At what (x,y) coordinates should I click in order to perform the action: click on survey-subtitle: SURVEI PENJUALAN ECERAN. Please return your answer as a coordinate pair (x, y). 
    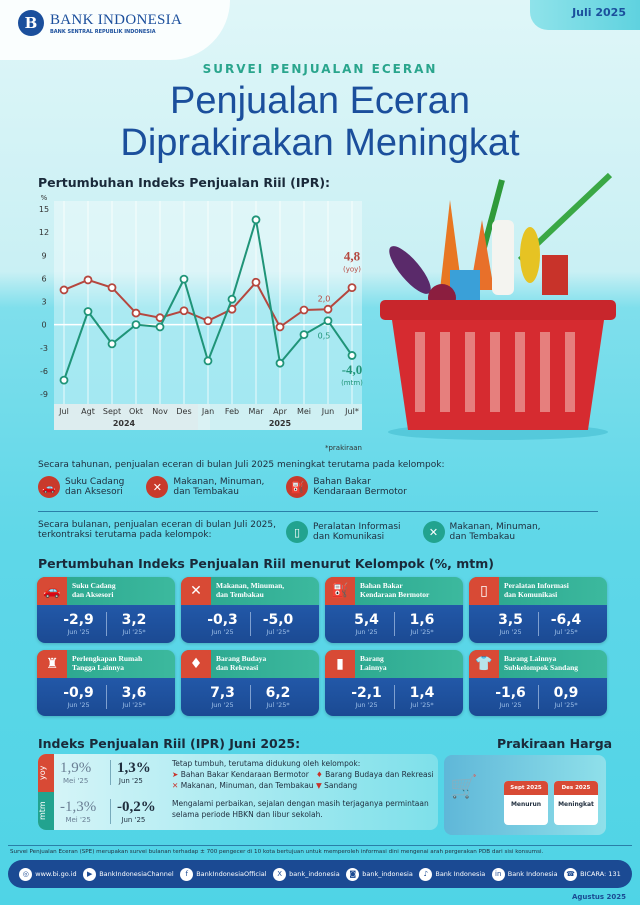
    Looking at the image, I should click on (320, 69).